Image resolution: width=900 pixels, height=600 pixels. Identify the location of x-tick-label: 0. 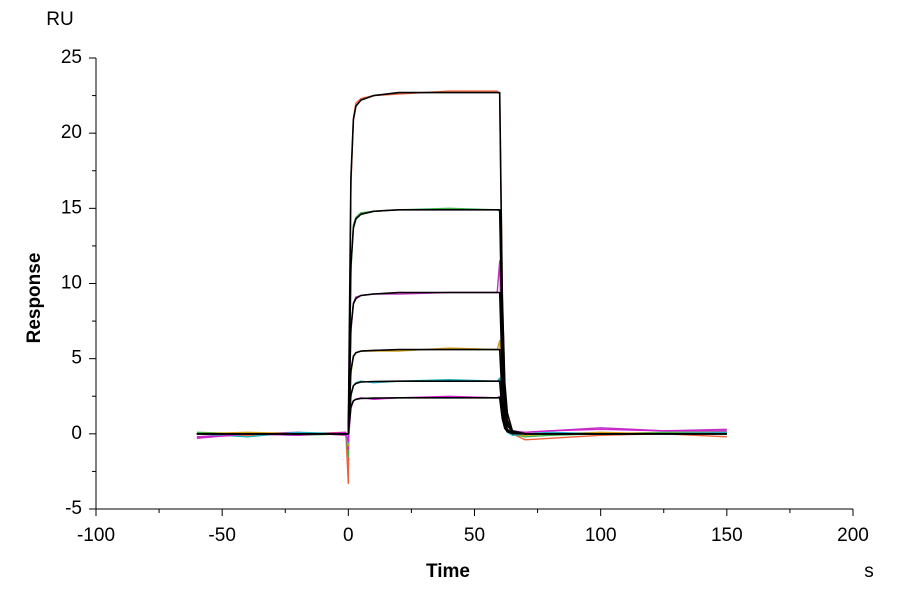
(348, 535).